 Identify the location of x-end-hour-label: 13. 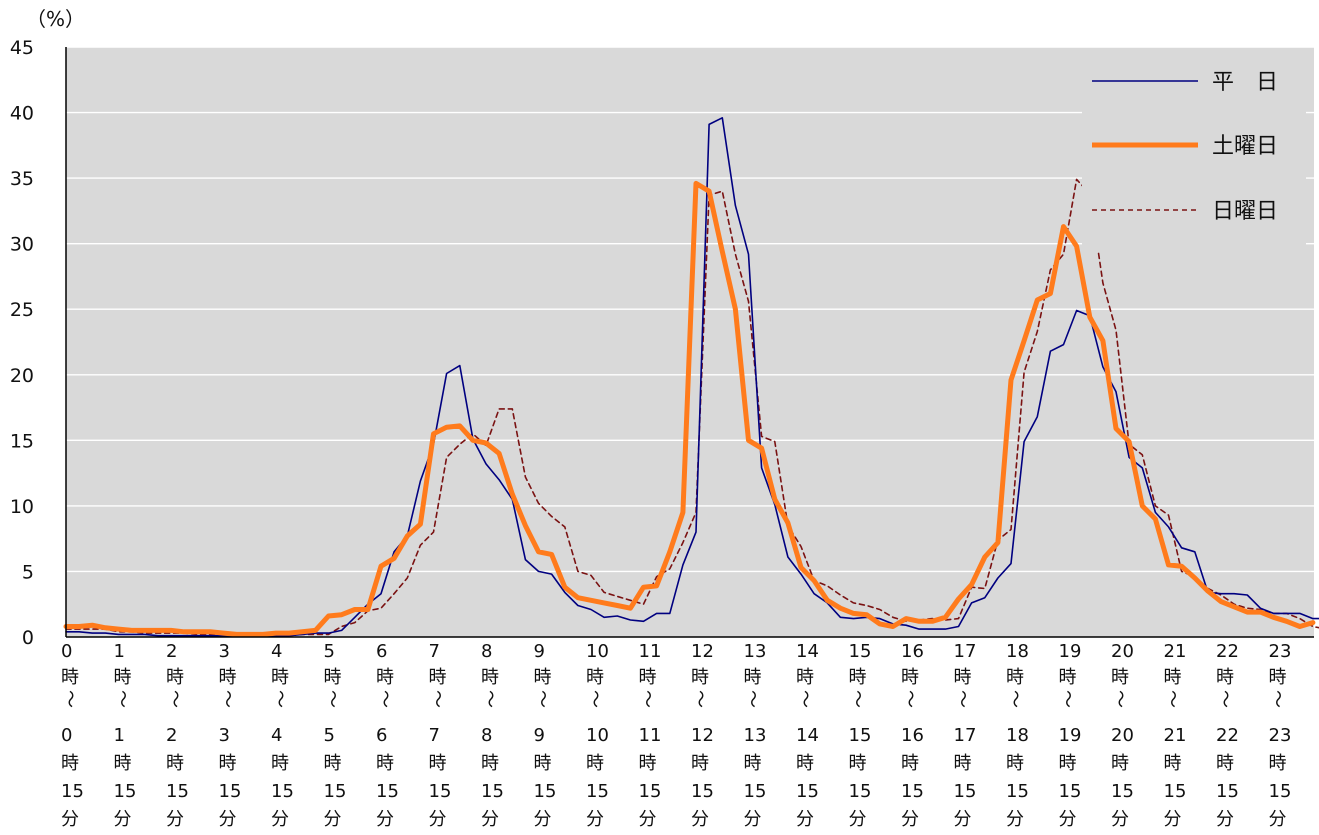
(755, 735).